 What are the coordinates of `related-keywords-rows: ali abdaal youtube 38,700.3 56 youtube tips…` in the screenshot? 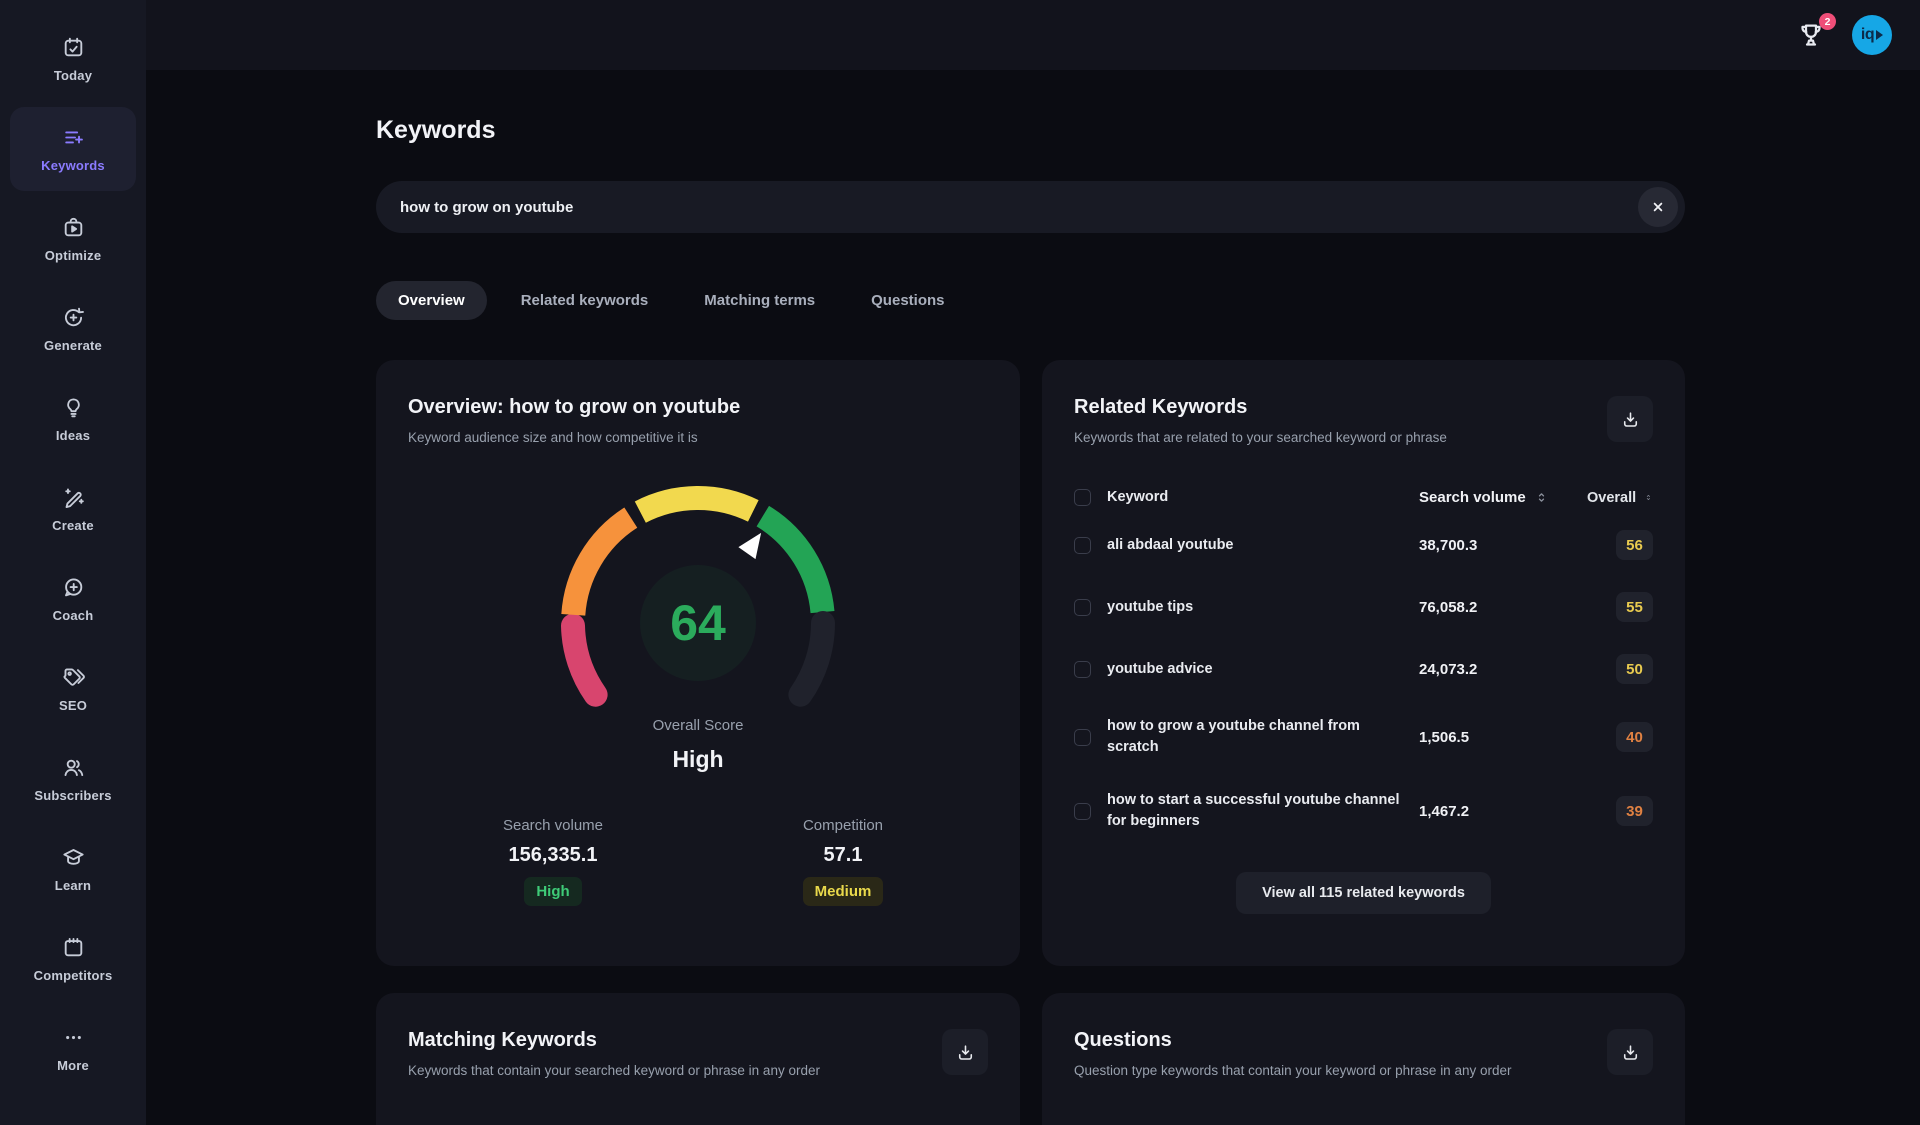 It's located at (1363, 681).